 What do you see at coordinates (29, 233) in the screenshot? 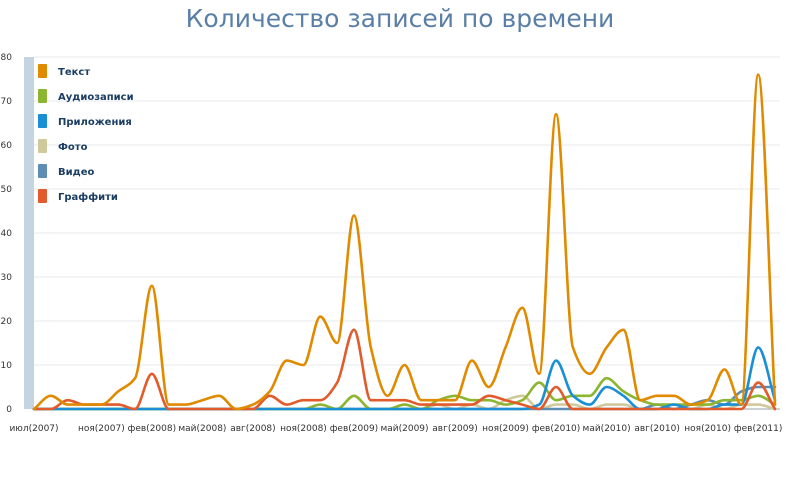
I see `y-axis-bar` at bounding box center [29, 233].